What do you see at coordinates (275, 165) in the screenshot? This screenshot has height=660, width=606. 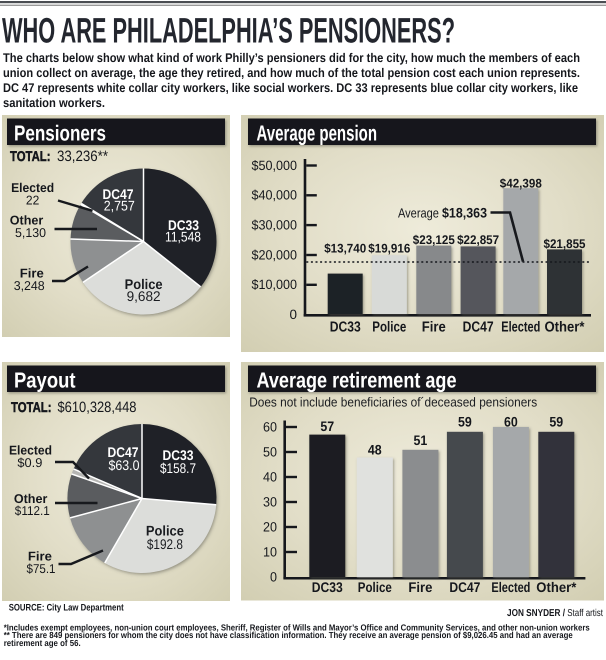 I see `svg-text: $50,000` at bounding box center [275, 165].